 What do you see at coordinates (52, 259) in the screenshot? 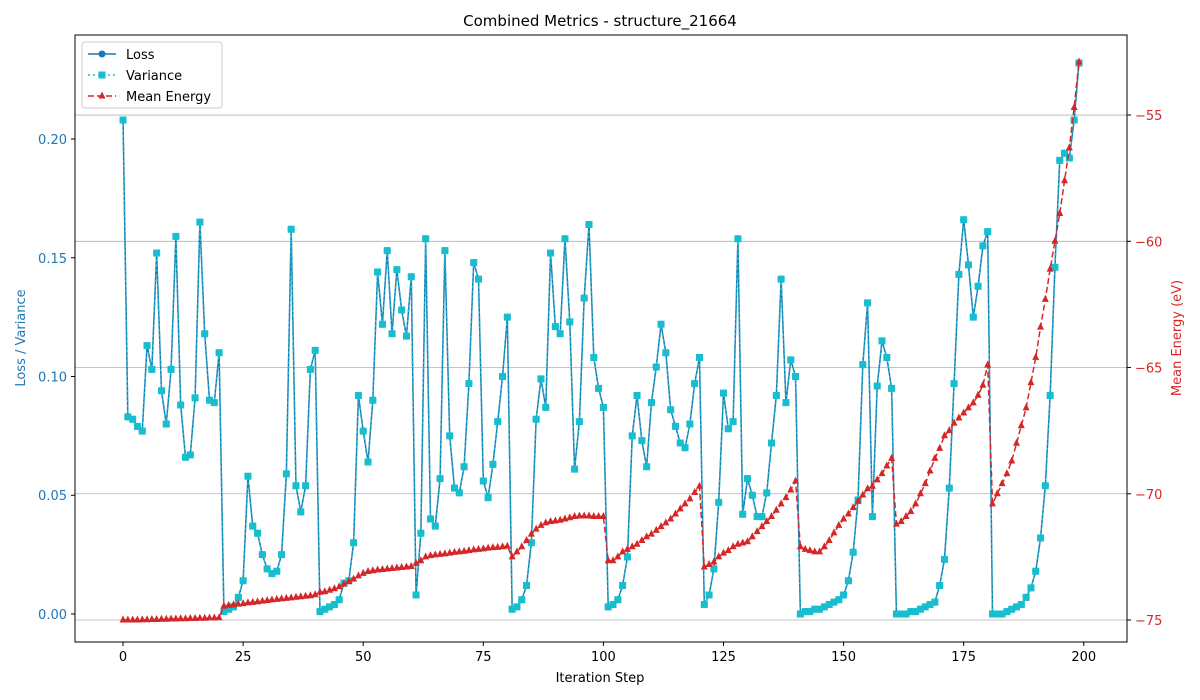
I see `y-tick-label: 0.15` at bounding box center [52, 259].